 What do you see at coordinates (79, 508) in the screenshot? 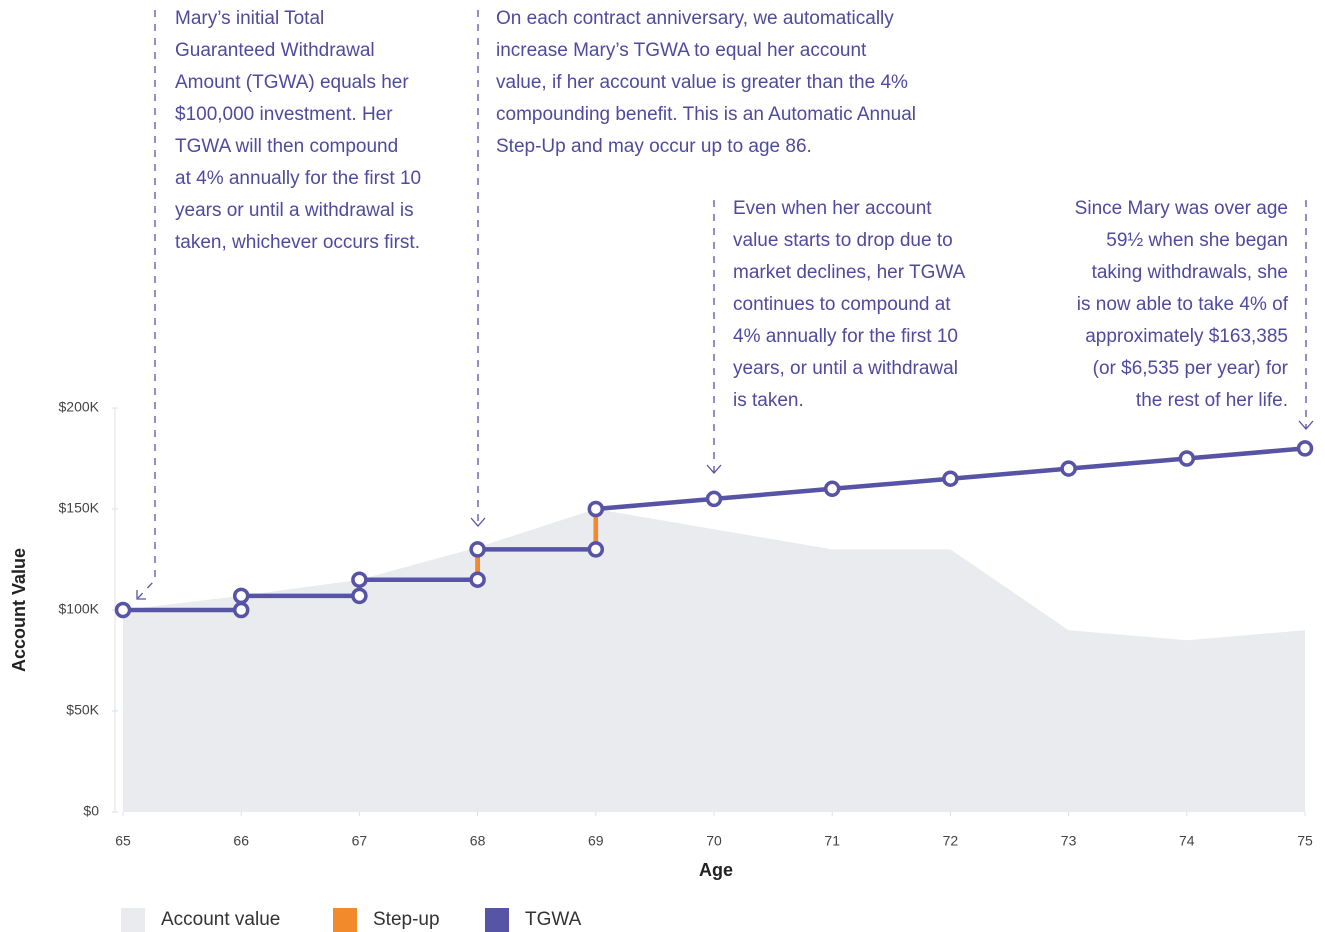
I see `y-tick-label: $150K` at bounding box center [79, 508].